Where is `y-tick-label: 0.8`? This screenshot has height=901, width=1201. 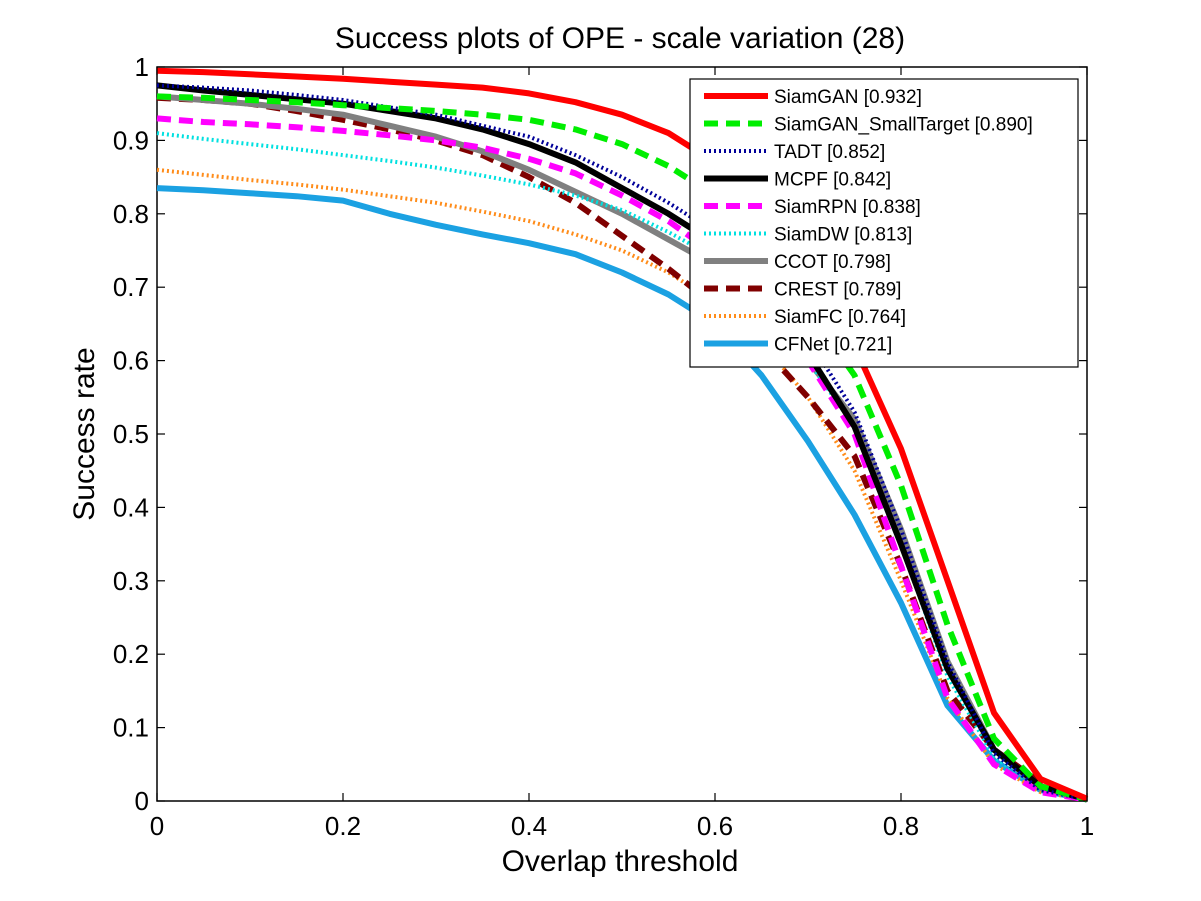 y-tick-label: 0.8 is located at coordinates (131, 214).